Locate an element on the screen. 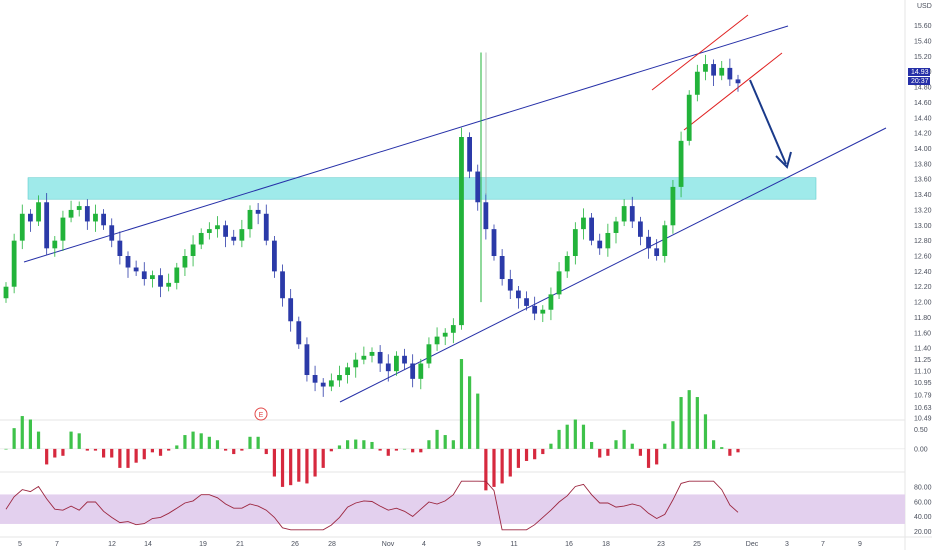  time-tick-label: 4 is located at coordinates (424, 544).